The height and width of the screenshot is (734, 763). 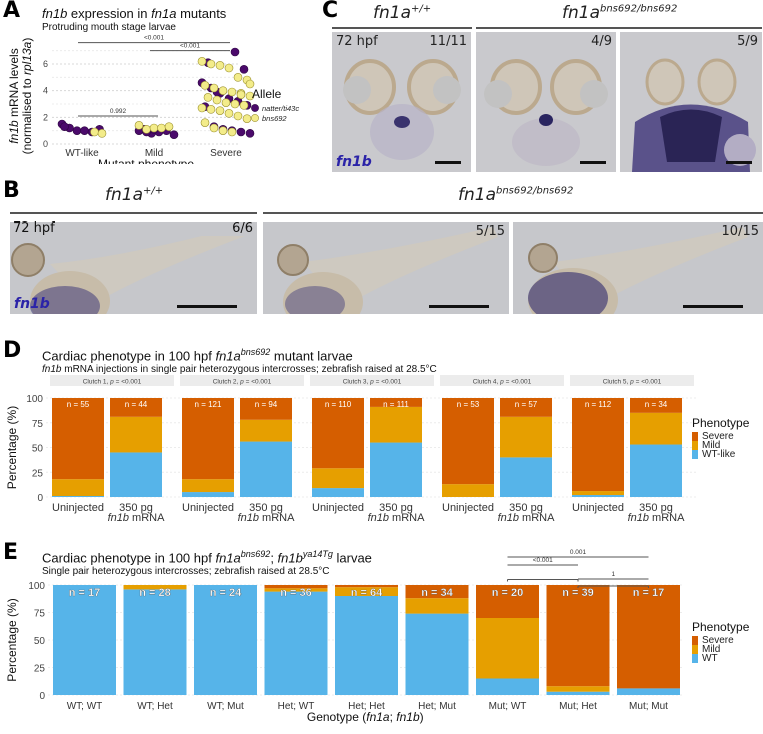 I want to click on legend-label: Mild, so click(x=711, y=649).